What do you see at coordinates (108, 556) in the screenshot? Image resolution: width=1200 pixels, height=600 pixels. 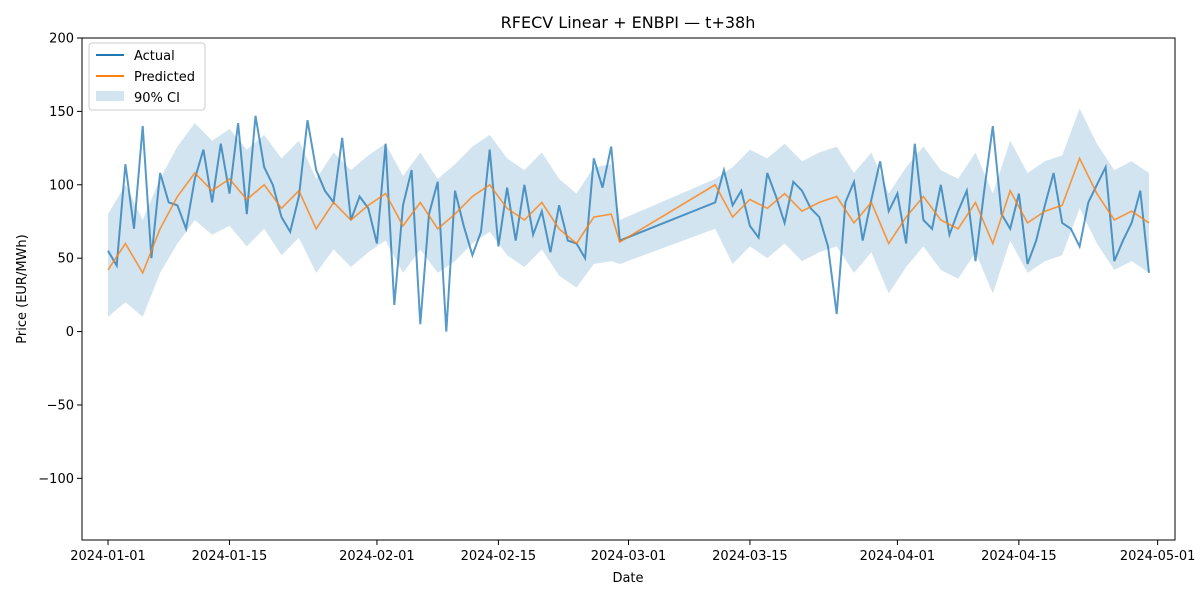 I see `x-tick-label: 2024-01-01` at bounding box center [108, 556].